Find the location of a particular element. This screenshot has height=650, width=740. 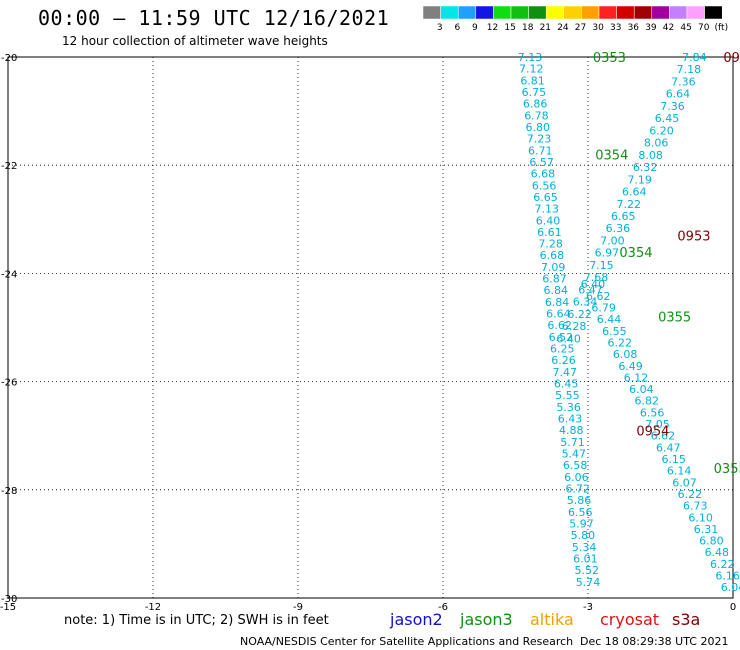

footer-timestamp: Dec 18 08:29:38 UTC 2021 is located at coordinates (654, 641).